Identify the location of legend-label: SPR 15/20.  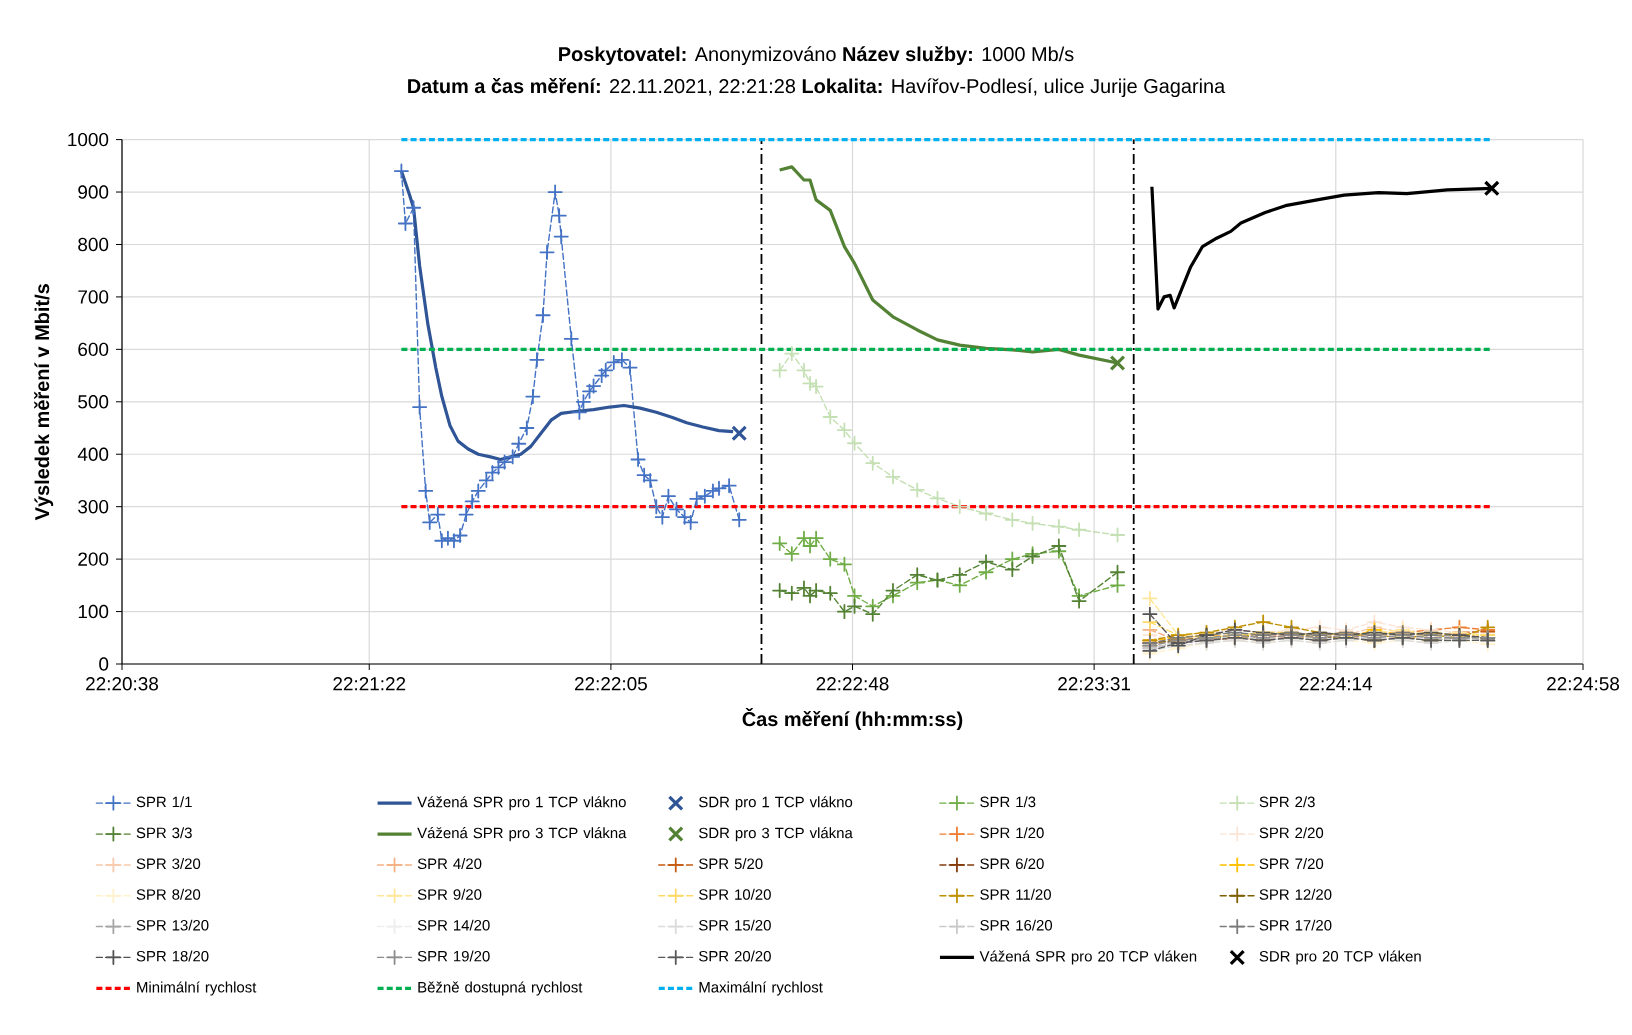
(735, 925).